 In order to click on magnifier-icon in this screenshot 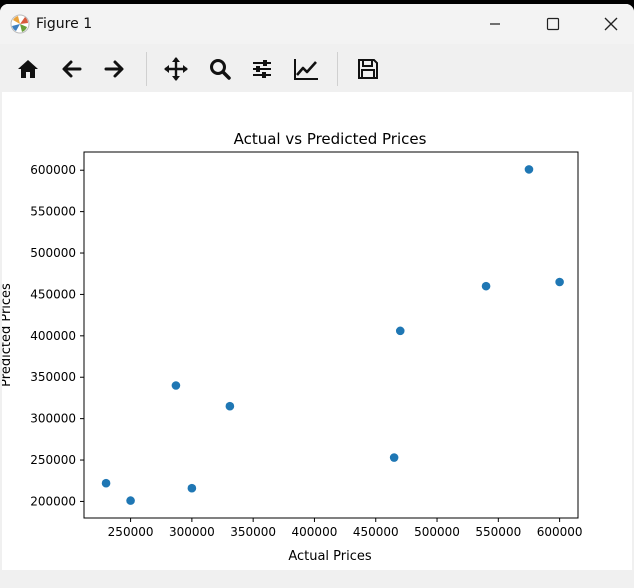, I will do `click(220, 69)`.